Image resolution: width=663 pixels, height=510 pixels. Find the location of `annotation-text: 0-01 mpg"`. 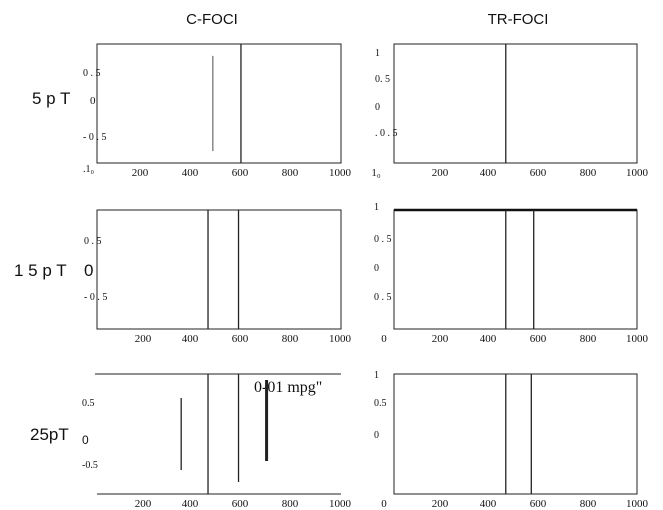

annotation-text: 0-01 mpg" is located at coordinates (288, 387).